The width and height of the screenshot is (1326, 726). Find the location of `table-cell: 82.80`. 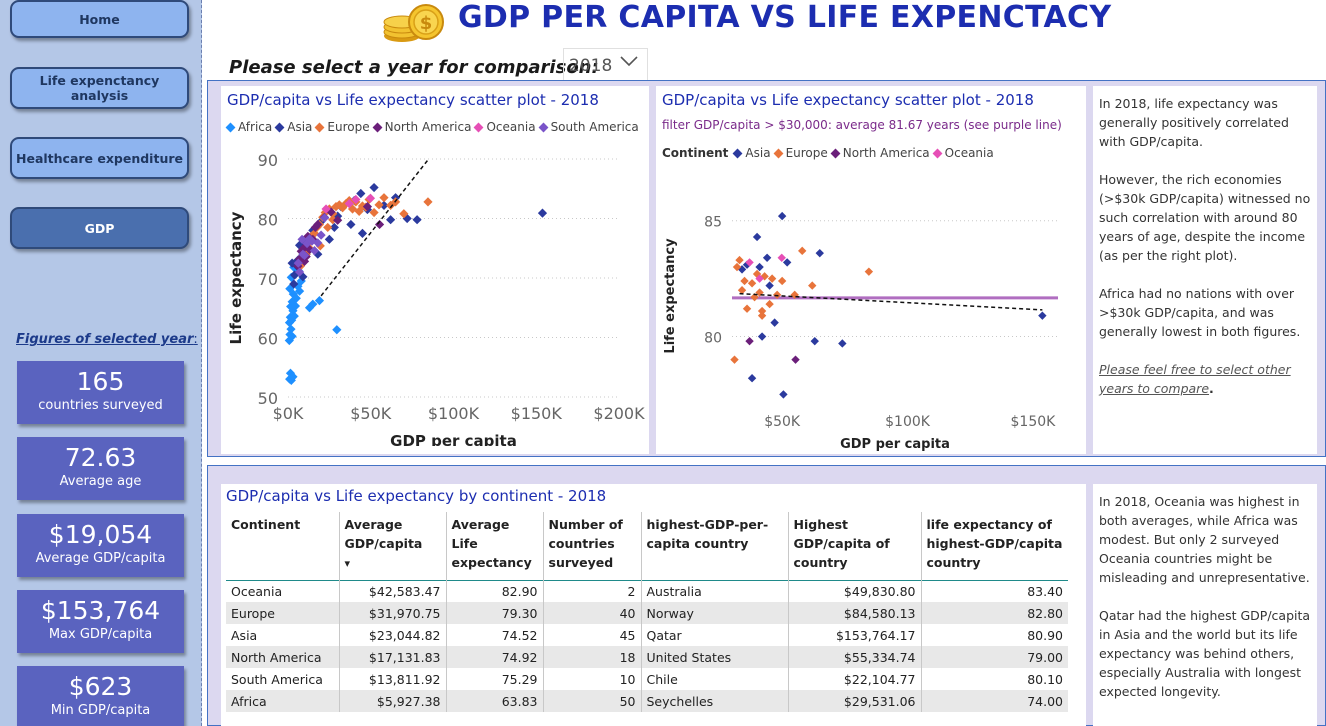

table-cell: 82.80 is located at coordinates (1045, 613).